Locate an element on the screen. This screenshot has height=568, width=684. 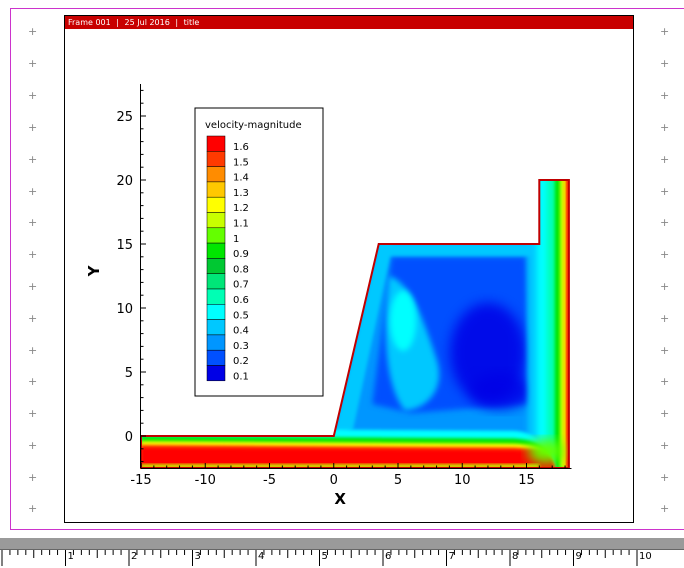
y-tick-label: 25 is located at coordinates (124, 117).